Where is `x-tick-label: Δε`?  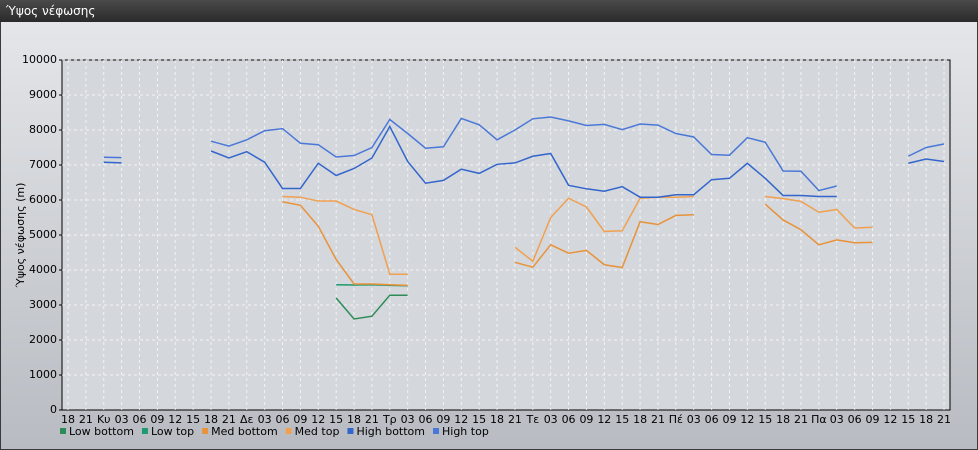
x-tick-label: Δε is located at coordinates (247, 419).